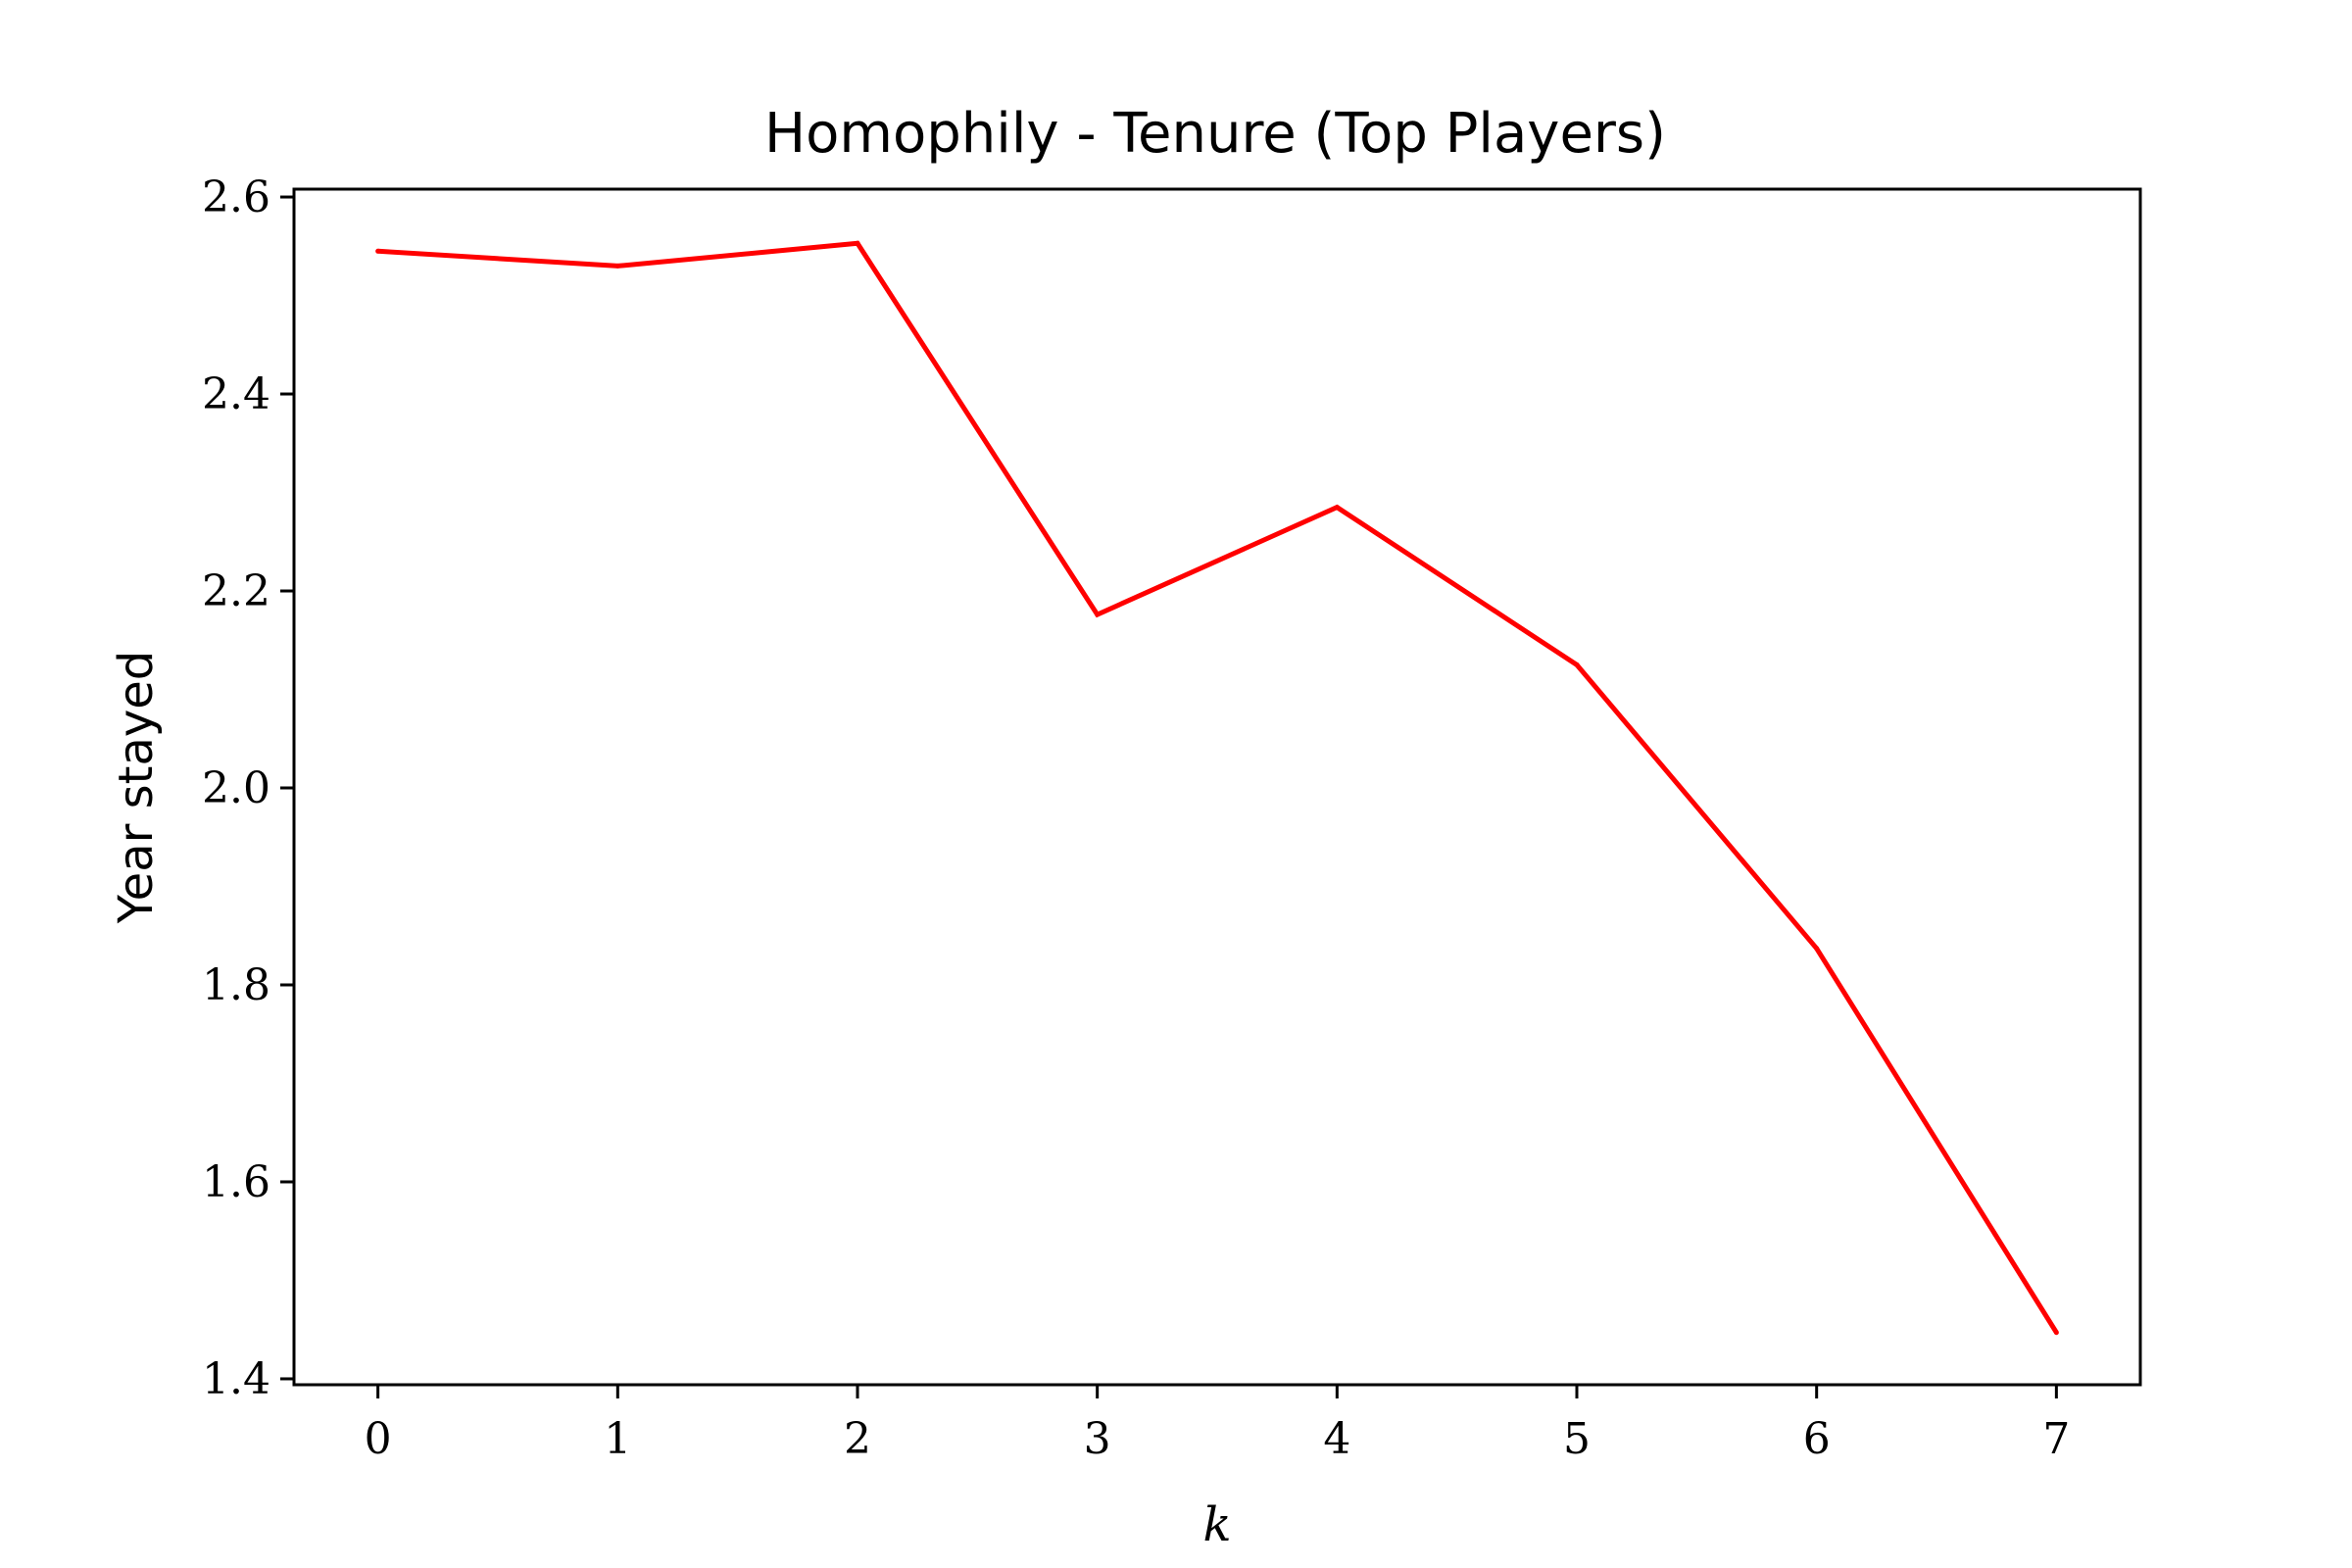  I want to click on x-axis: 0 1 2 3 4 5 6 7, so click(1217, 1424).